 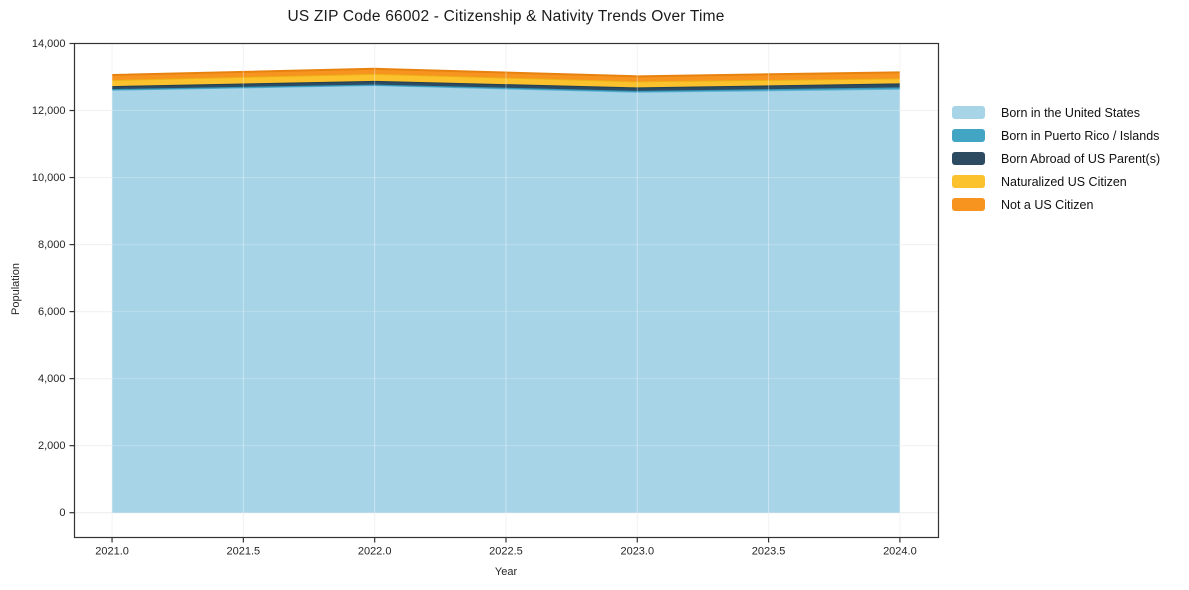 What do you see at coordinates (1064, 181) in the screenshot?
I see `legend-label: Naturalized US Citizen` at bounding box center [1064, 181].